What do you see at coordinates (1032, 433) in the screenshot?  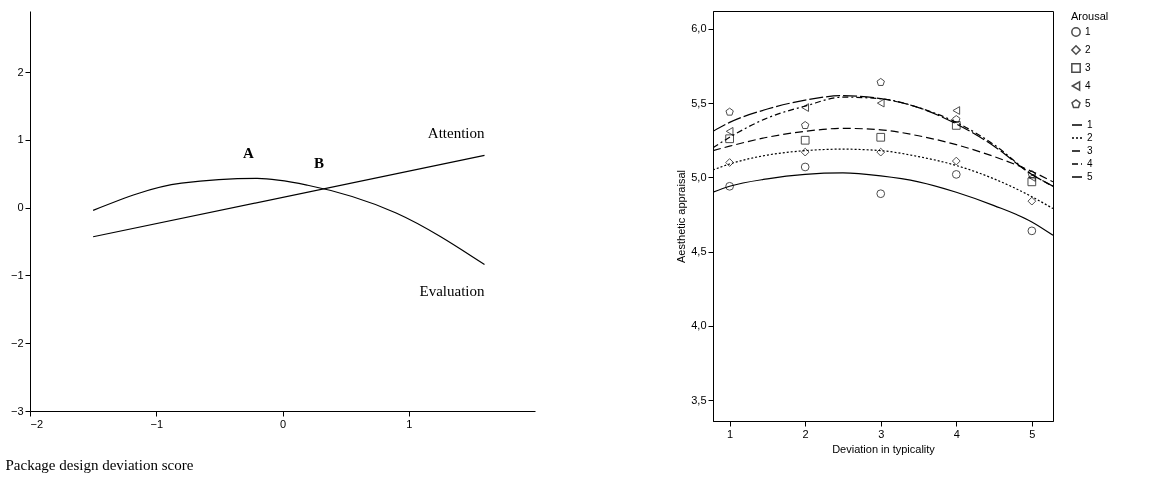 I see `x-tick-label: 5` at bounding box center [1032, 433].